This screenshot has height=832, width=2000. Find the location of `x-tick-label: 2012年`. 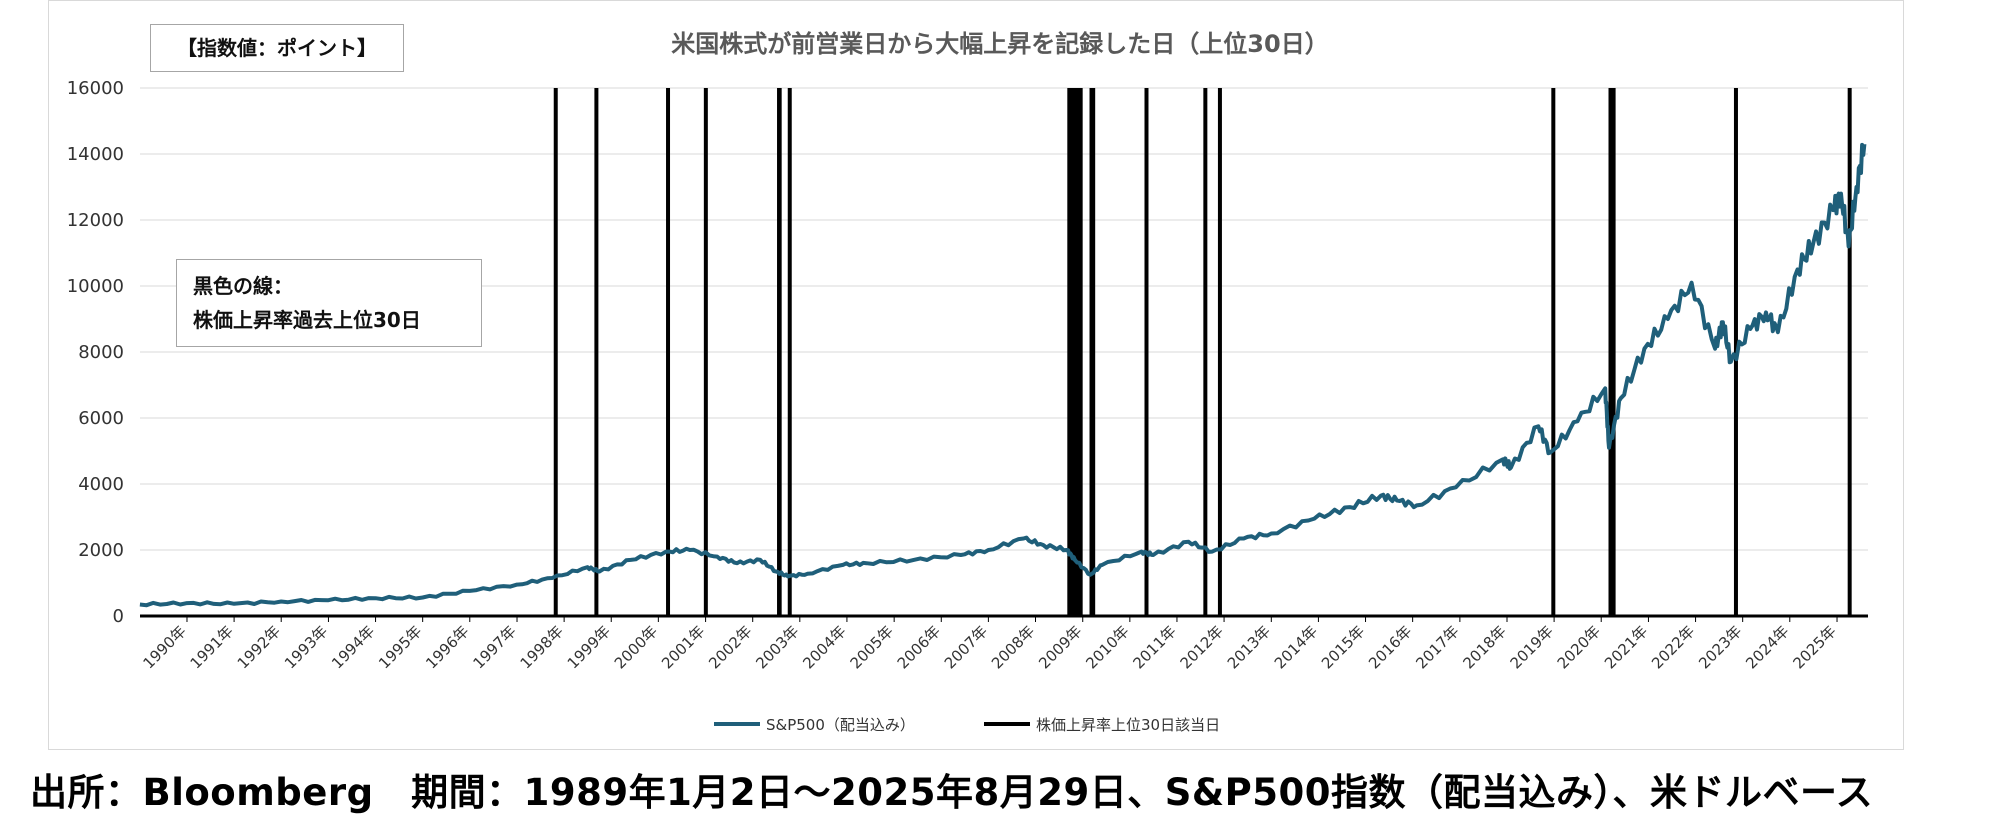

x-tick-label: 2012年 is located at coordinates (1202, 647).